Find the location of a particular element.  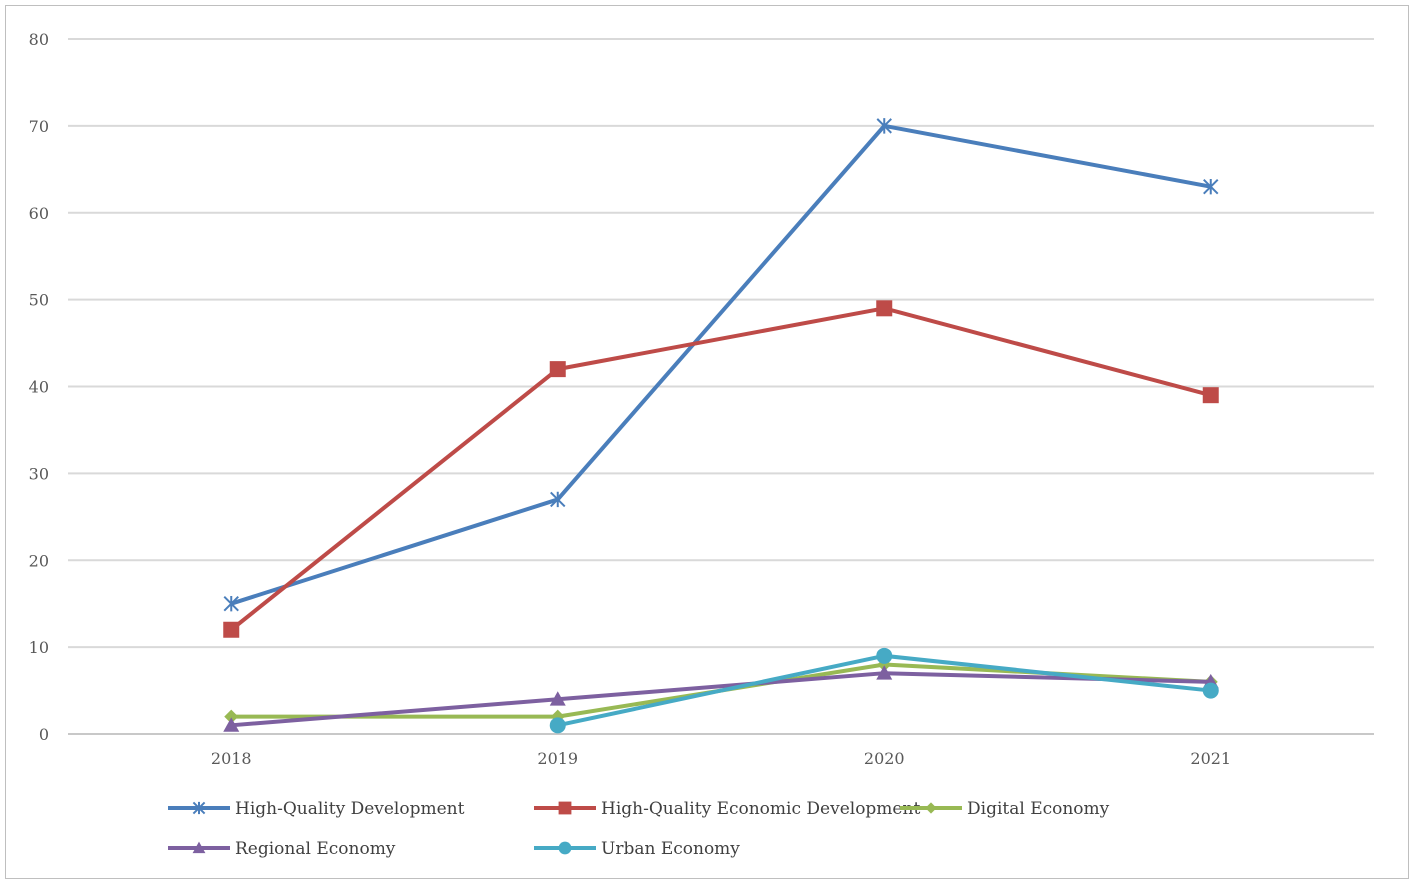

legend-item: Digital Economy is located at coordinates (1005, 809).